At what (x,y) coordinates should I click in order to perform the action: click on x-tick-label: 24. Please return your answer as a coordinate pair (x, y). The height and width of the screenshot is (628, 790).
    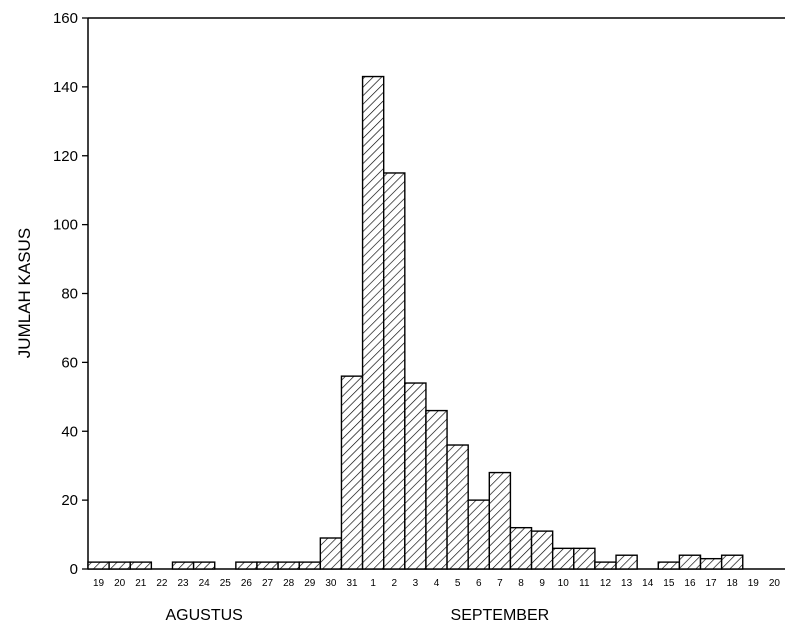
    Looking at the image, I should click on (205, 583).